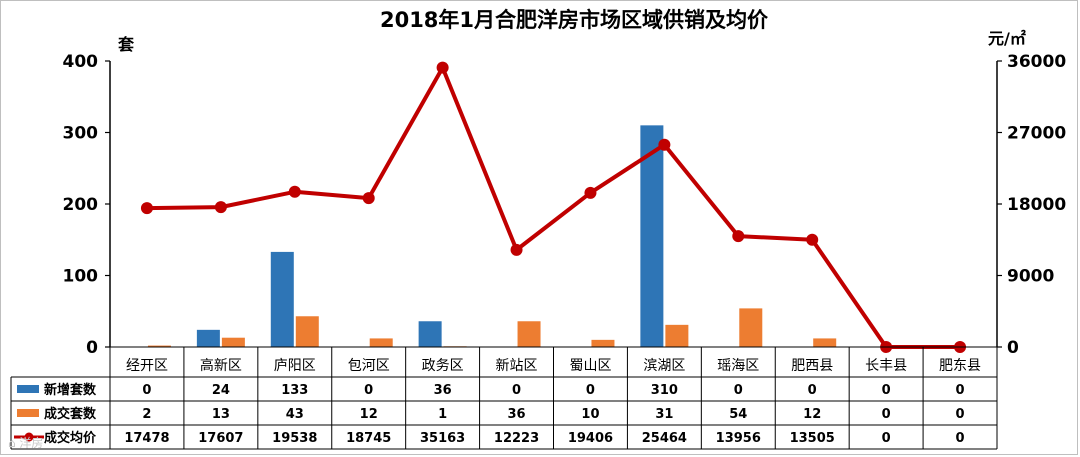  What do you see at coordinates (960, 366) in the screenshot?
I see `category-label: 肥东县` at bounding box center [960, 366].